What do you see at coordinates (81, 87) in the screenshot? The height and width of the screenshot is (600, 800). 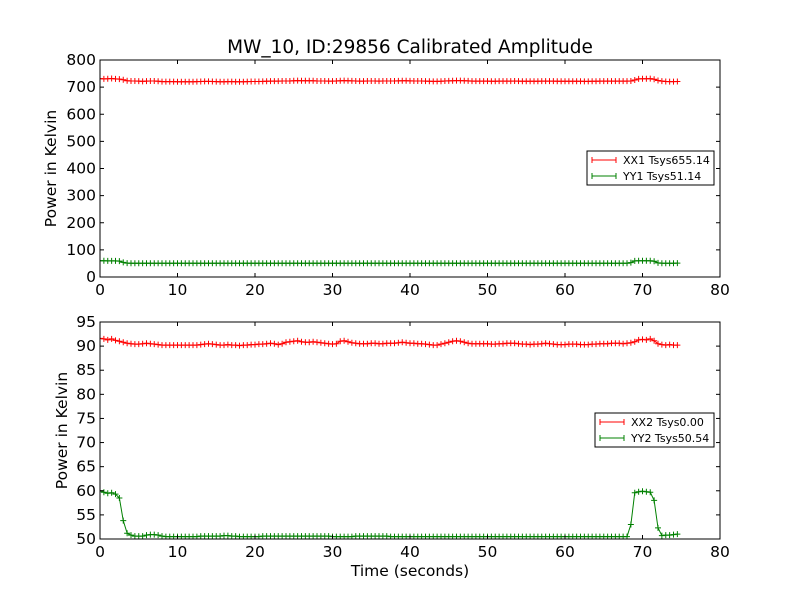 I see `y-tick-label: 700` at bounding box center [81, 87].